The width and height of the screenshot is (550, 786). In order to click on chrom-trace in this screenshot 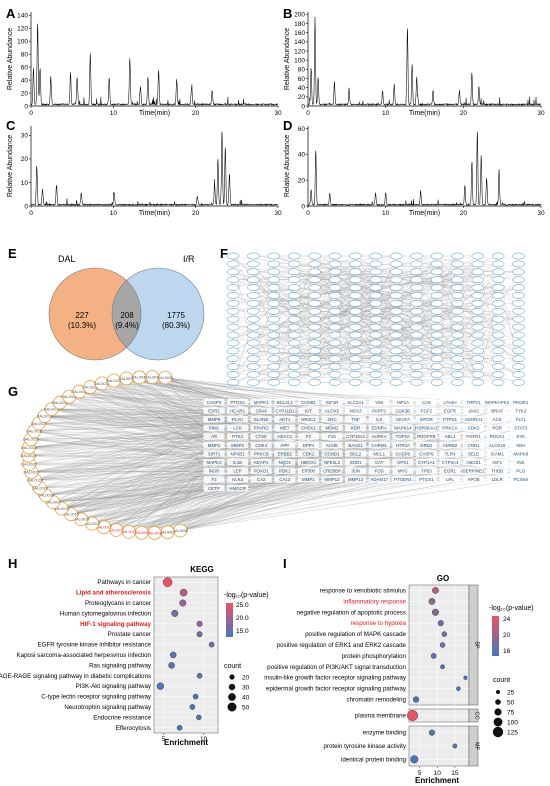, I will do `click(154, 64)`.